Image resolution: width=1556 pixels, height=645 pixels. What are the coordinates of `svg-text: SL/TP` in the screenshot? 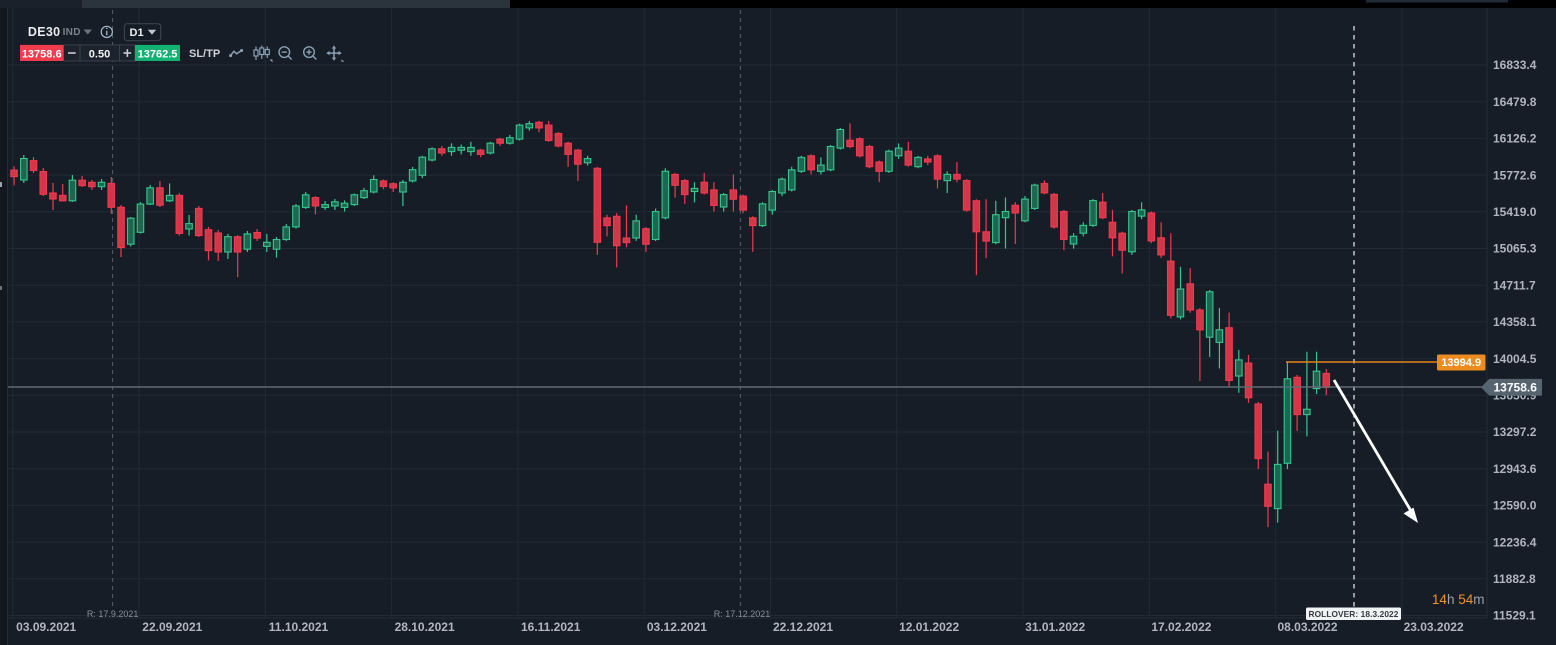 It's located at (204, 54).